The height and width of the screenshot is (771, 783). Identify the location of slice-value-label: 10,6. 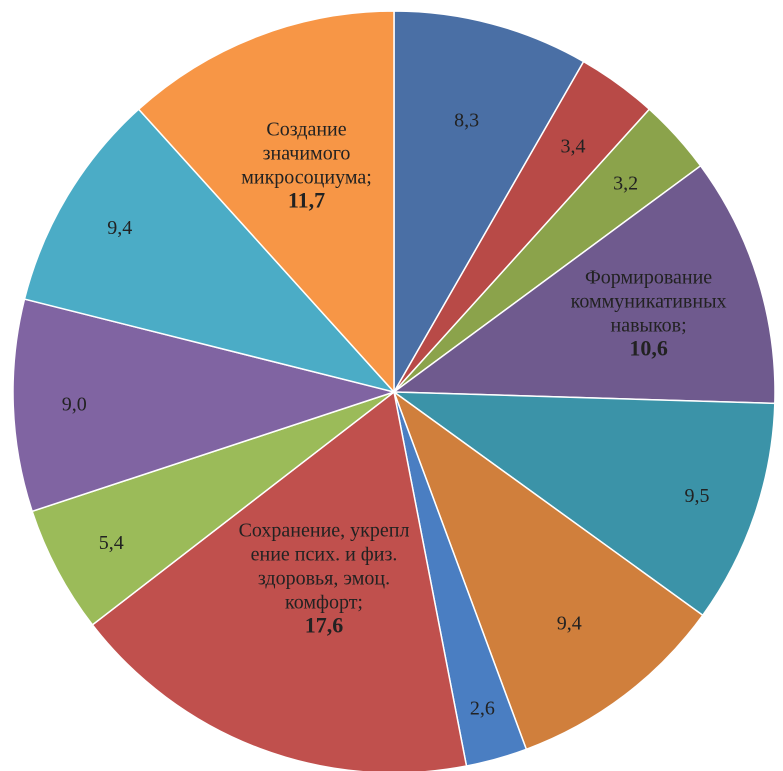
(648, 348).